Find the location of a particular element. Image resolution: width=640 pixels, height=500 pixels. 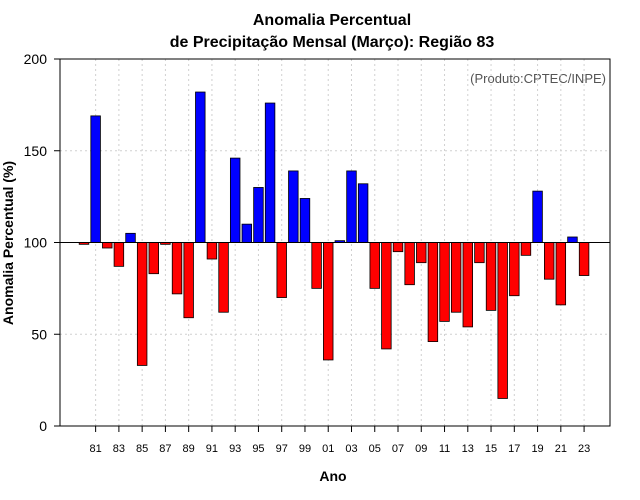

chart-title: Anomalia Percentual is located at coordinates (332, 20).